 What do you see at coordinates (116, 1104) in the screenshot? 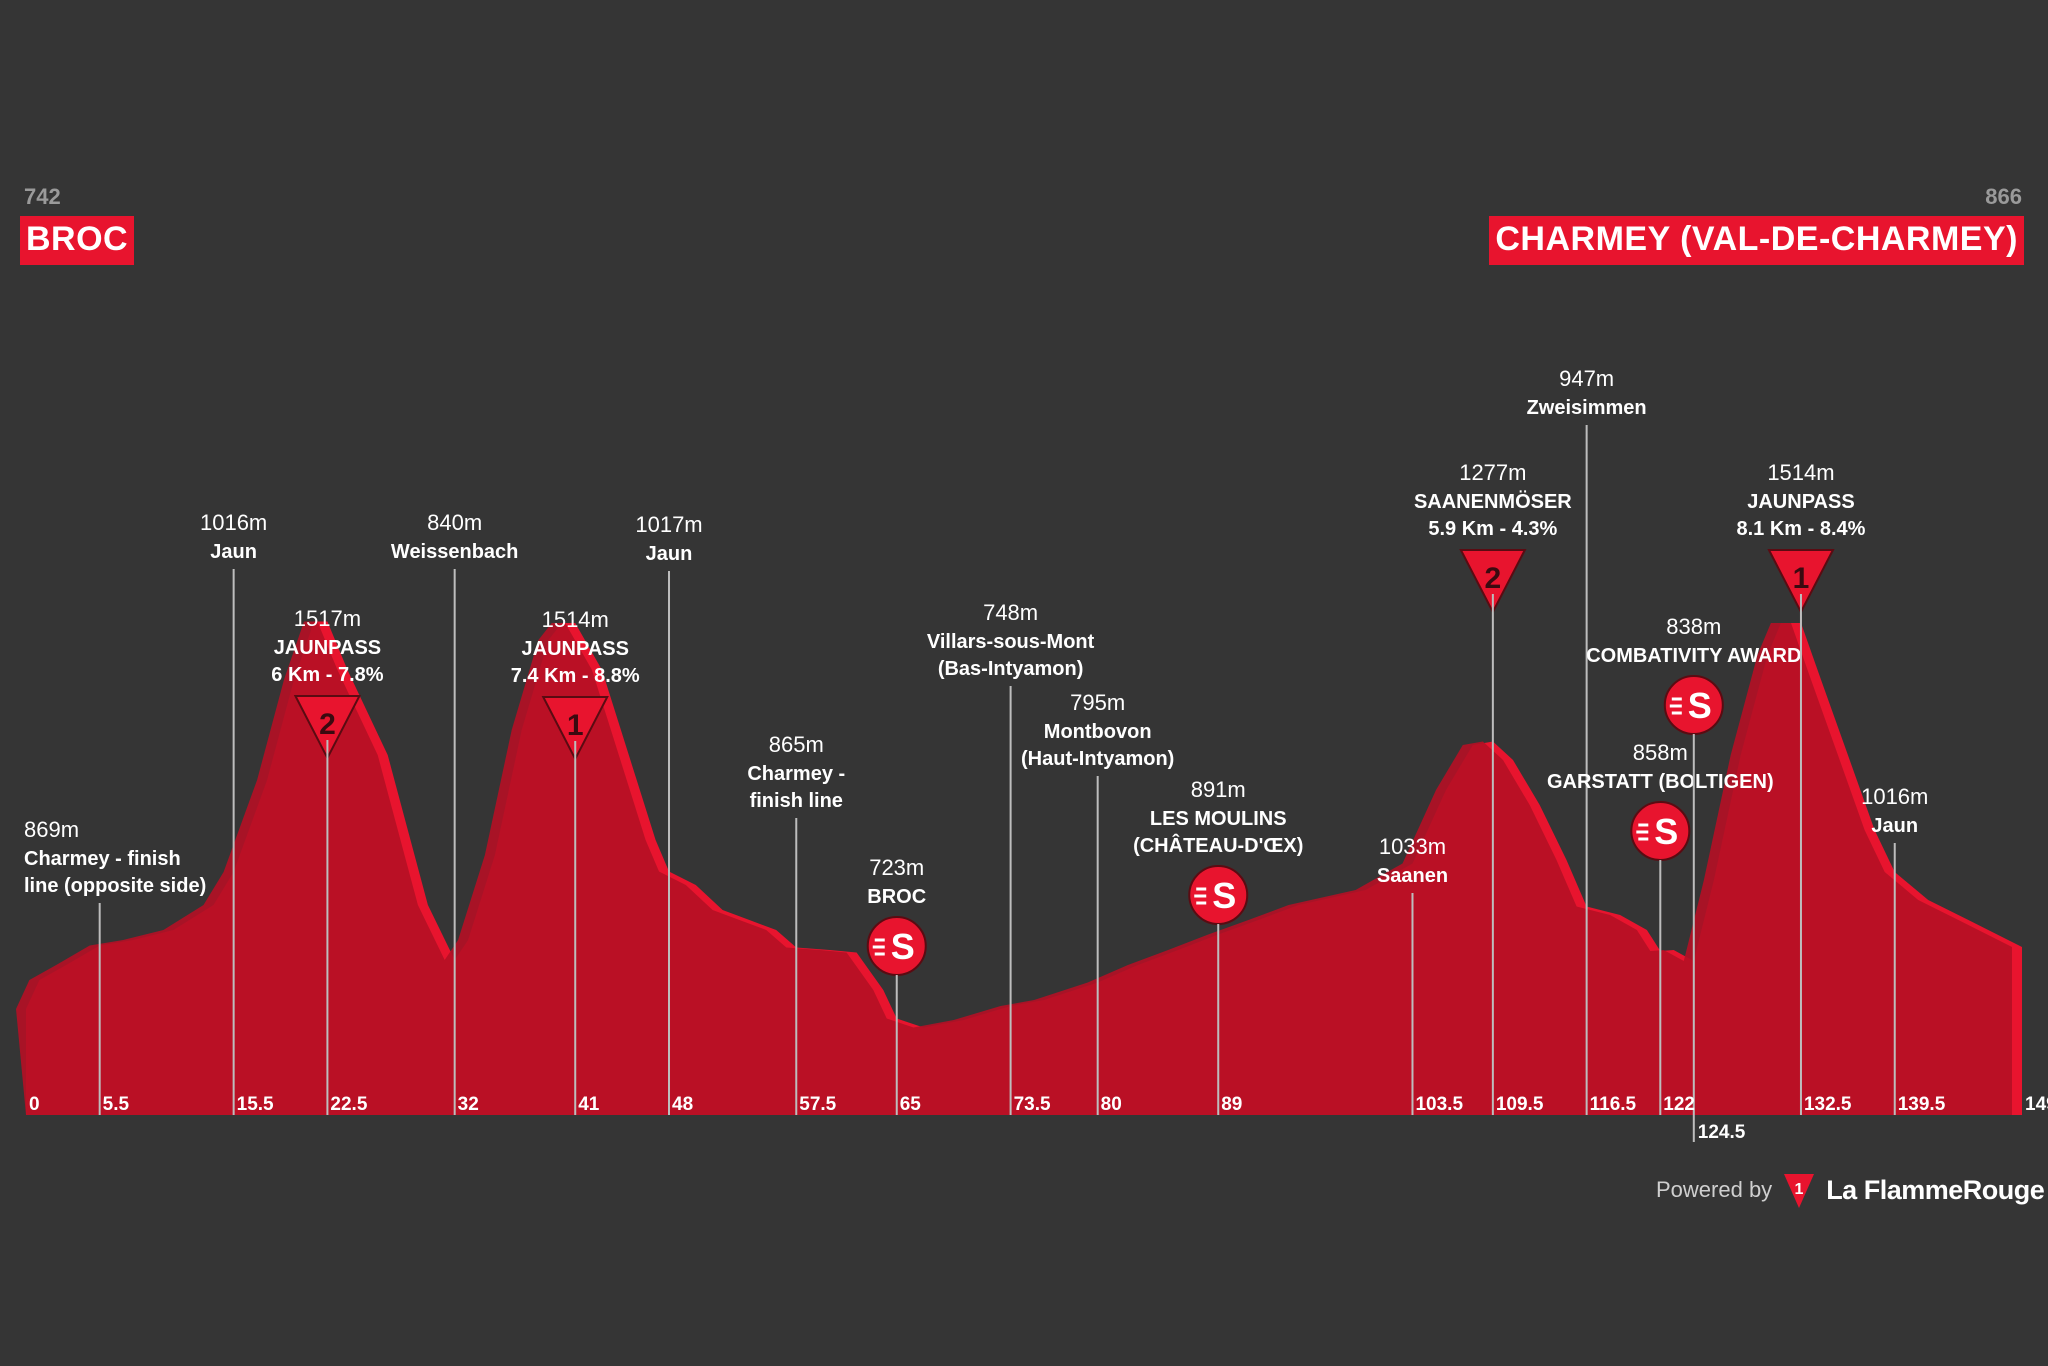
I see `x-tick-label: 5.5` at bounding box center [116, 1104].